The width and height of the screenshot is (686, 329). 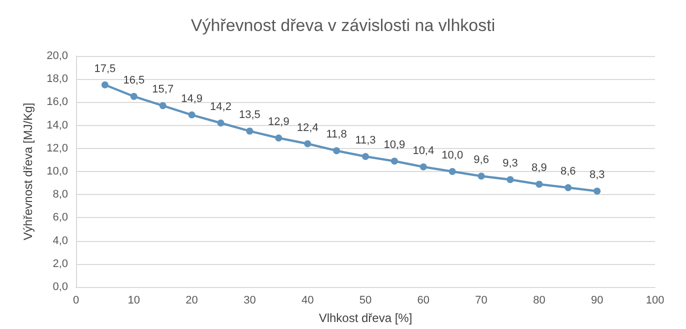 I want to click on data-label: 13,5, so click(x=249, y=115).